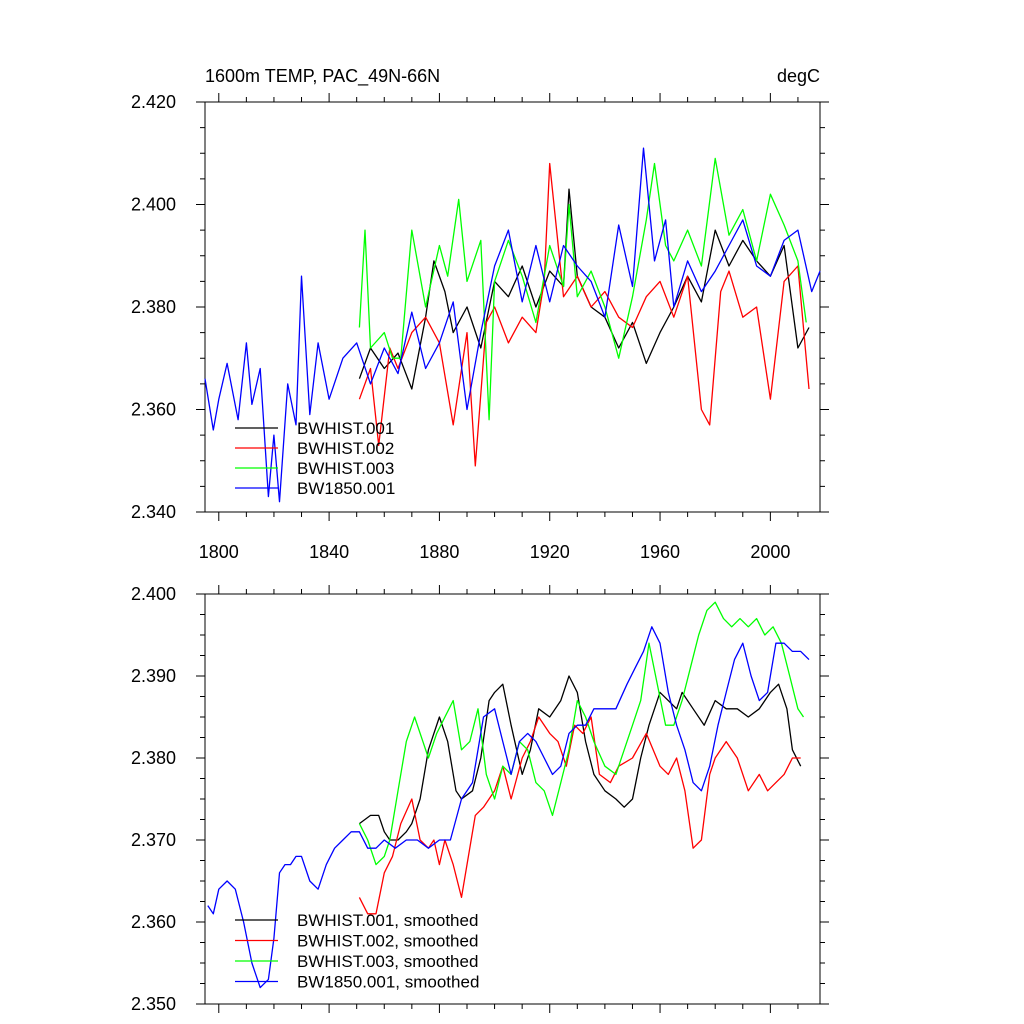 The width and height of the screenshot is (1024, 1024). I want to click on bottom-y-tick-label: 2.360, so click(153, 922).